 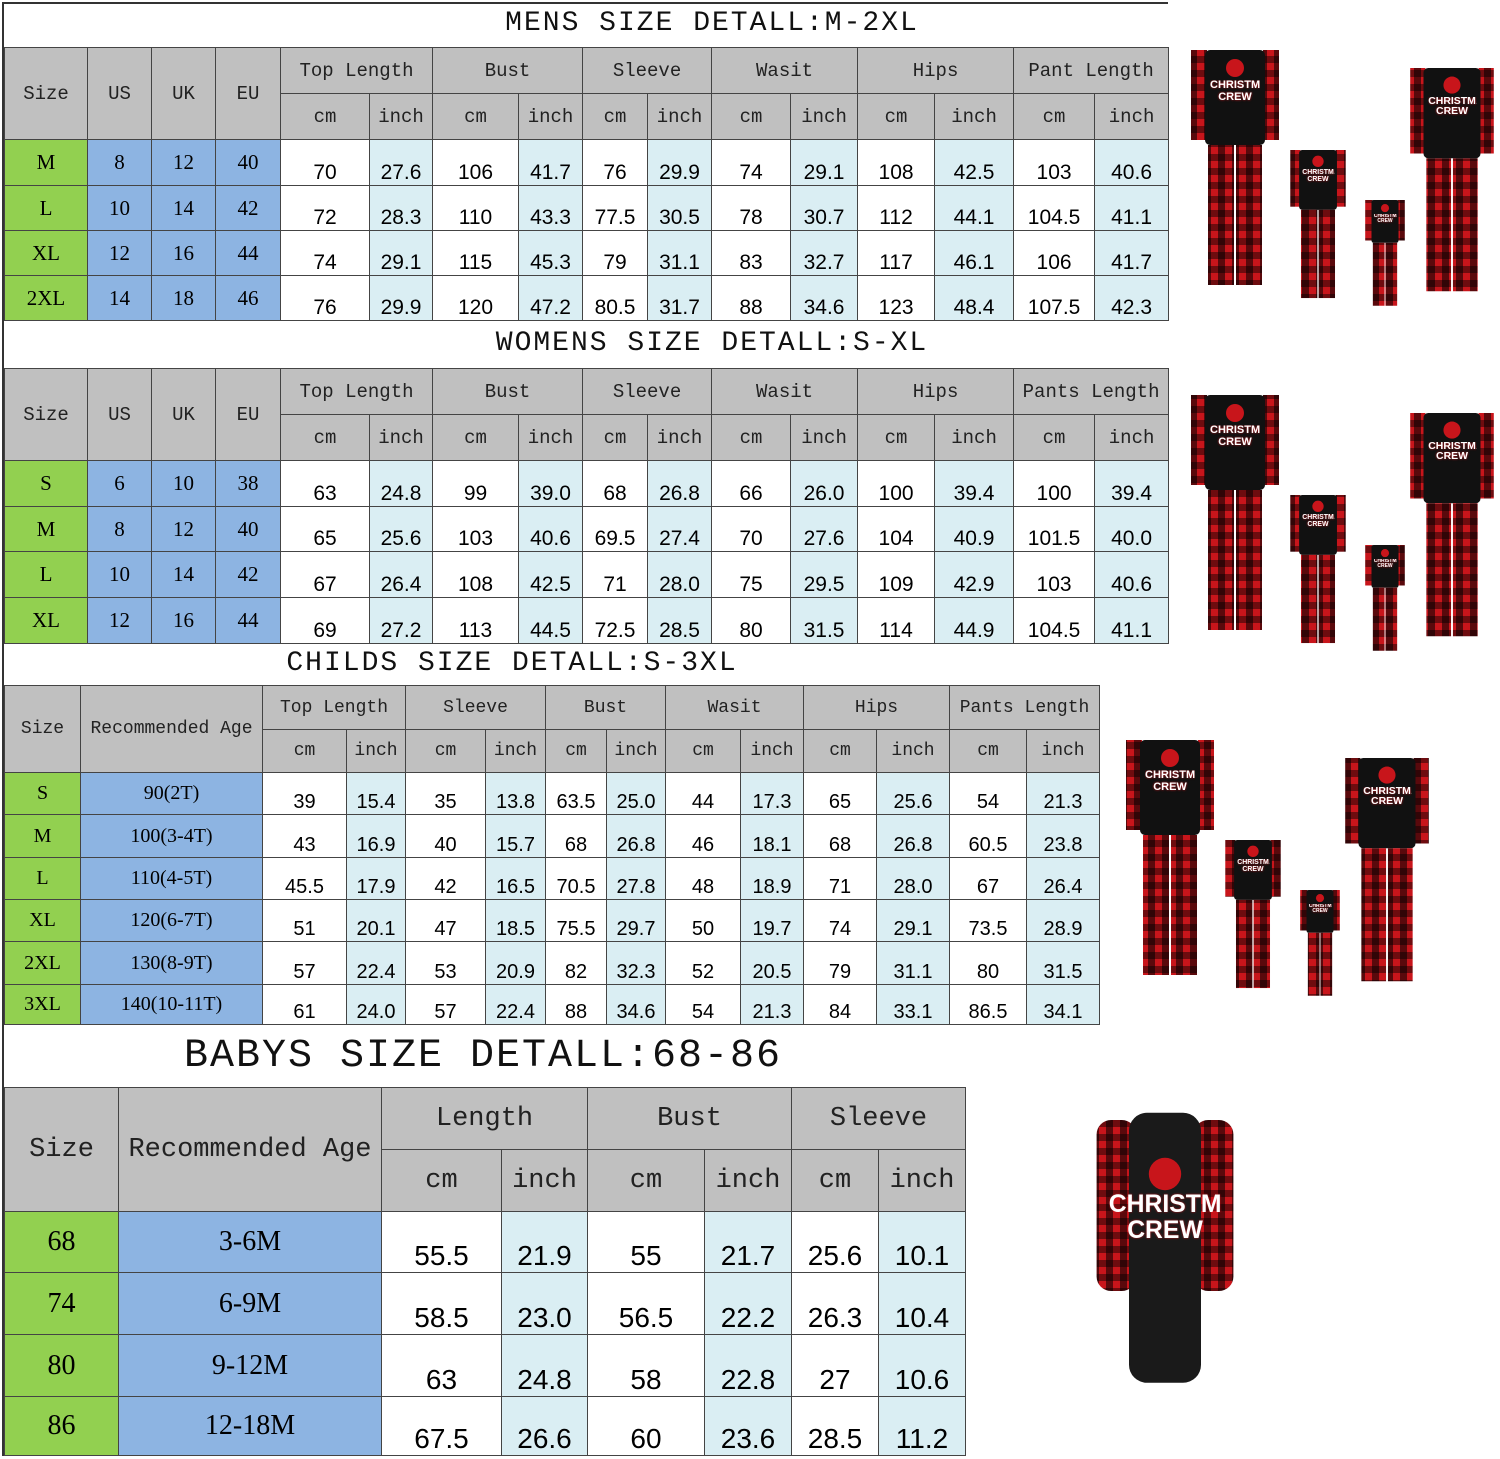 I want to click on cm-value: 104.5, so click(x=1054, y=208).